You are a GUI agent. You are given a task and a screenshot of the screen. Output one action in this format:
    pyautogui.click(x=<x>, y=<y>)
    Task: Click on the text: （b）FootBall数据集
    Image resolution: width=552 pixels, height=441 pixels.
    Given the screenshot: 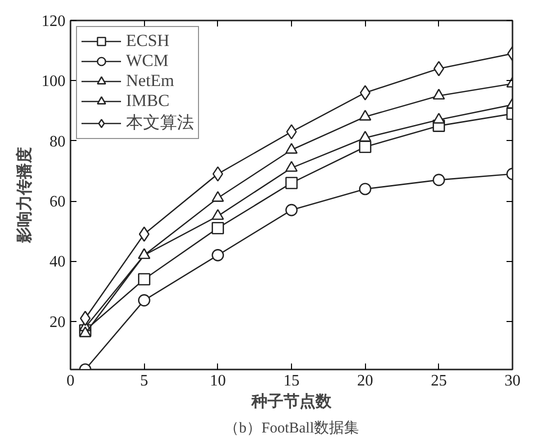 What is the action you would take?
    pyautogui.click(x=292, y=428)
    